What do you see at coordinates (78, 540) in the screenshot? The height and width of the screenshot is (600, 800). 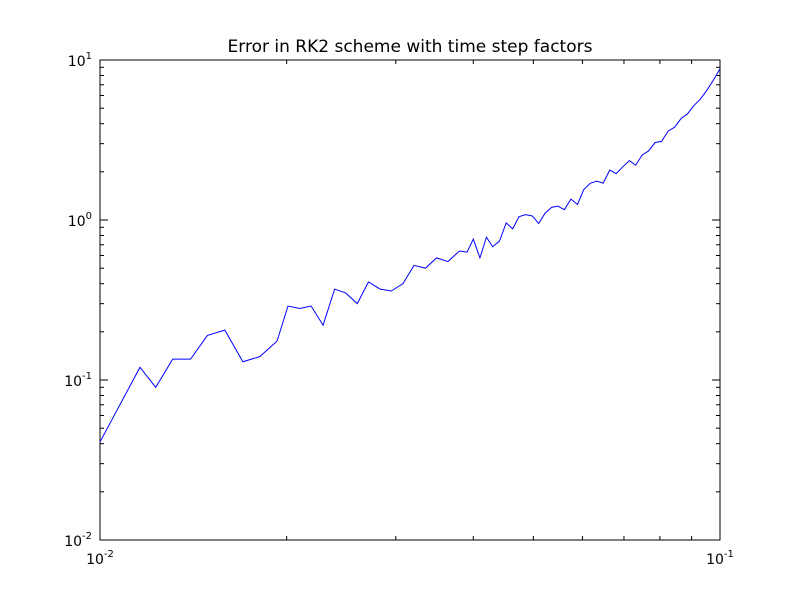 I see `y-tick-label: 10⁻²` at bounding box center [78, 540].